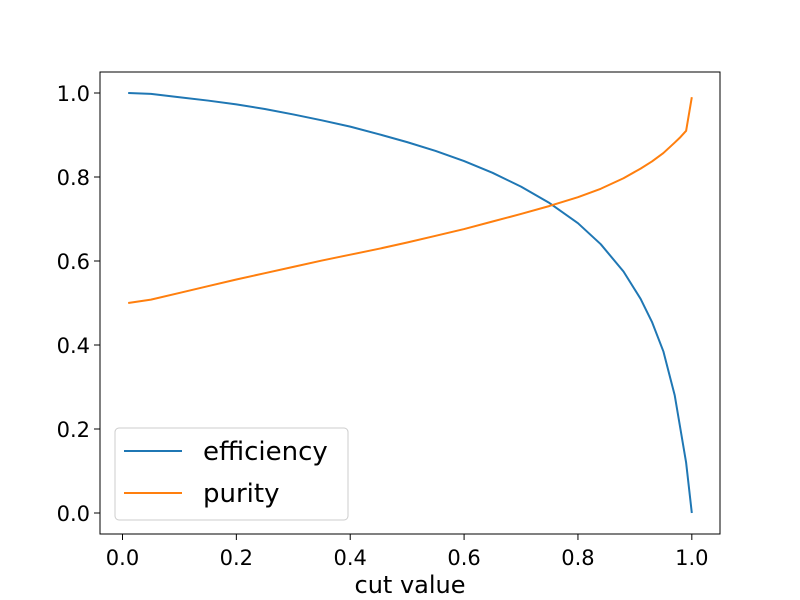 The image size is (800, 600). I want to click on y-tick-label: 0.2, so click(73, 430).